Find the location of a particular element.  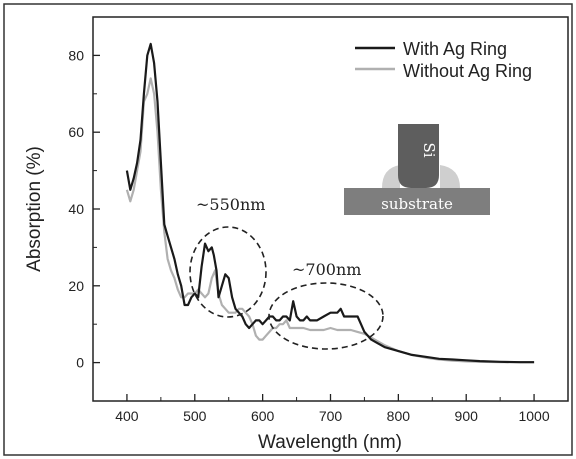

substrate-label: substrate is located at coordinates (417, 204).